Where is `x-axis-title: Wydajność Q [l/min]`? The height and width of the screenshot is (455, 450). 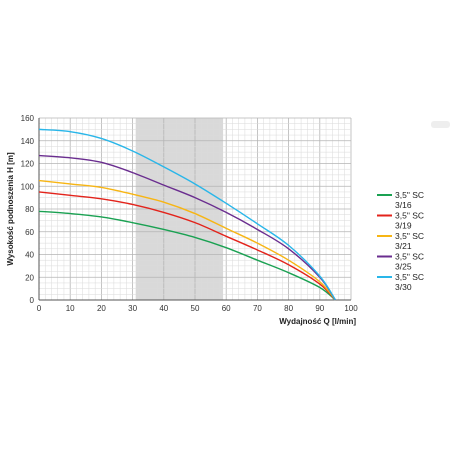 x-axis-title: Wydajność Q [l/min] is located at coordinates (317, 321).